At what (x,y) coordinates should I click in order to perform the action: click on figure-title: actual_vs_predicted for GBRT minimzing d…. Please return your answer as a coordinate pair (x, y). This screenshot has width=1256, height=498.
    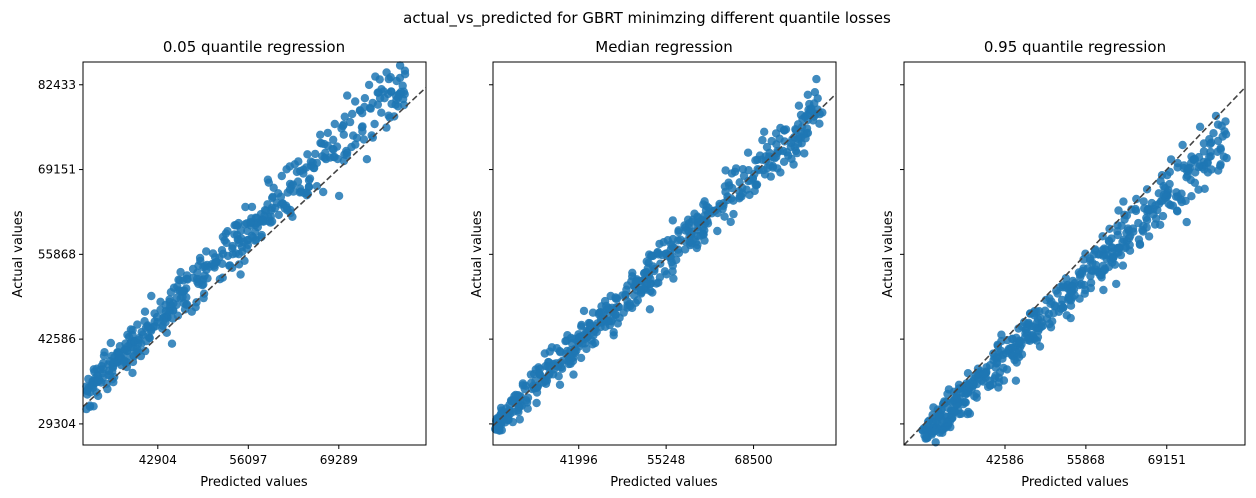
    Looking at the image, I should click on (647, 18).